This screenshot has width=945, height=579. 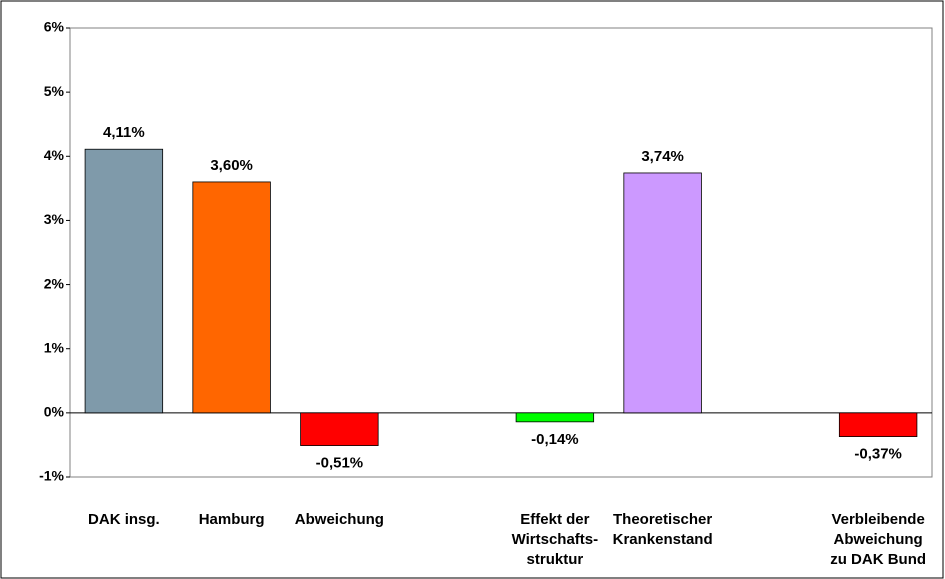 I want to click on x-tick-label: Theoretischer, so click(x=662, y=519).